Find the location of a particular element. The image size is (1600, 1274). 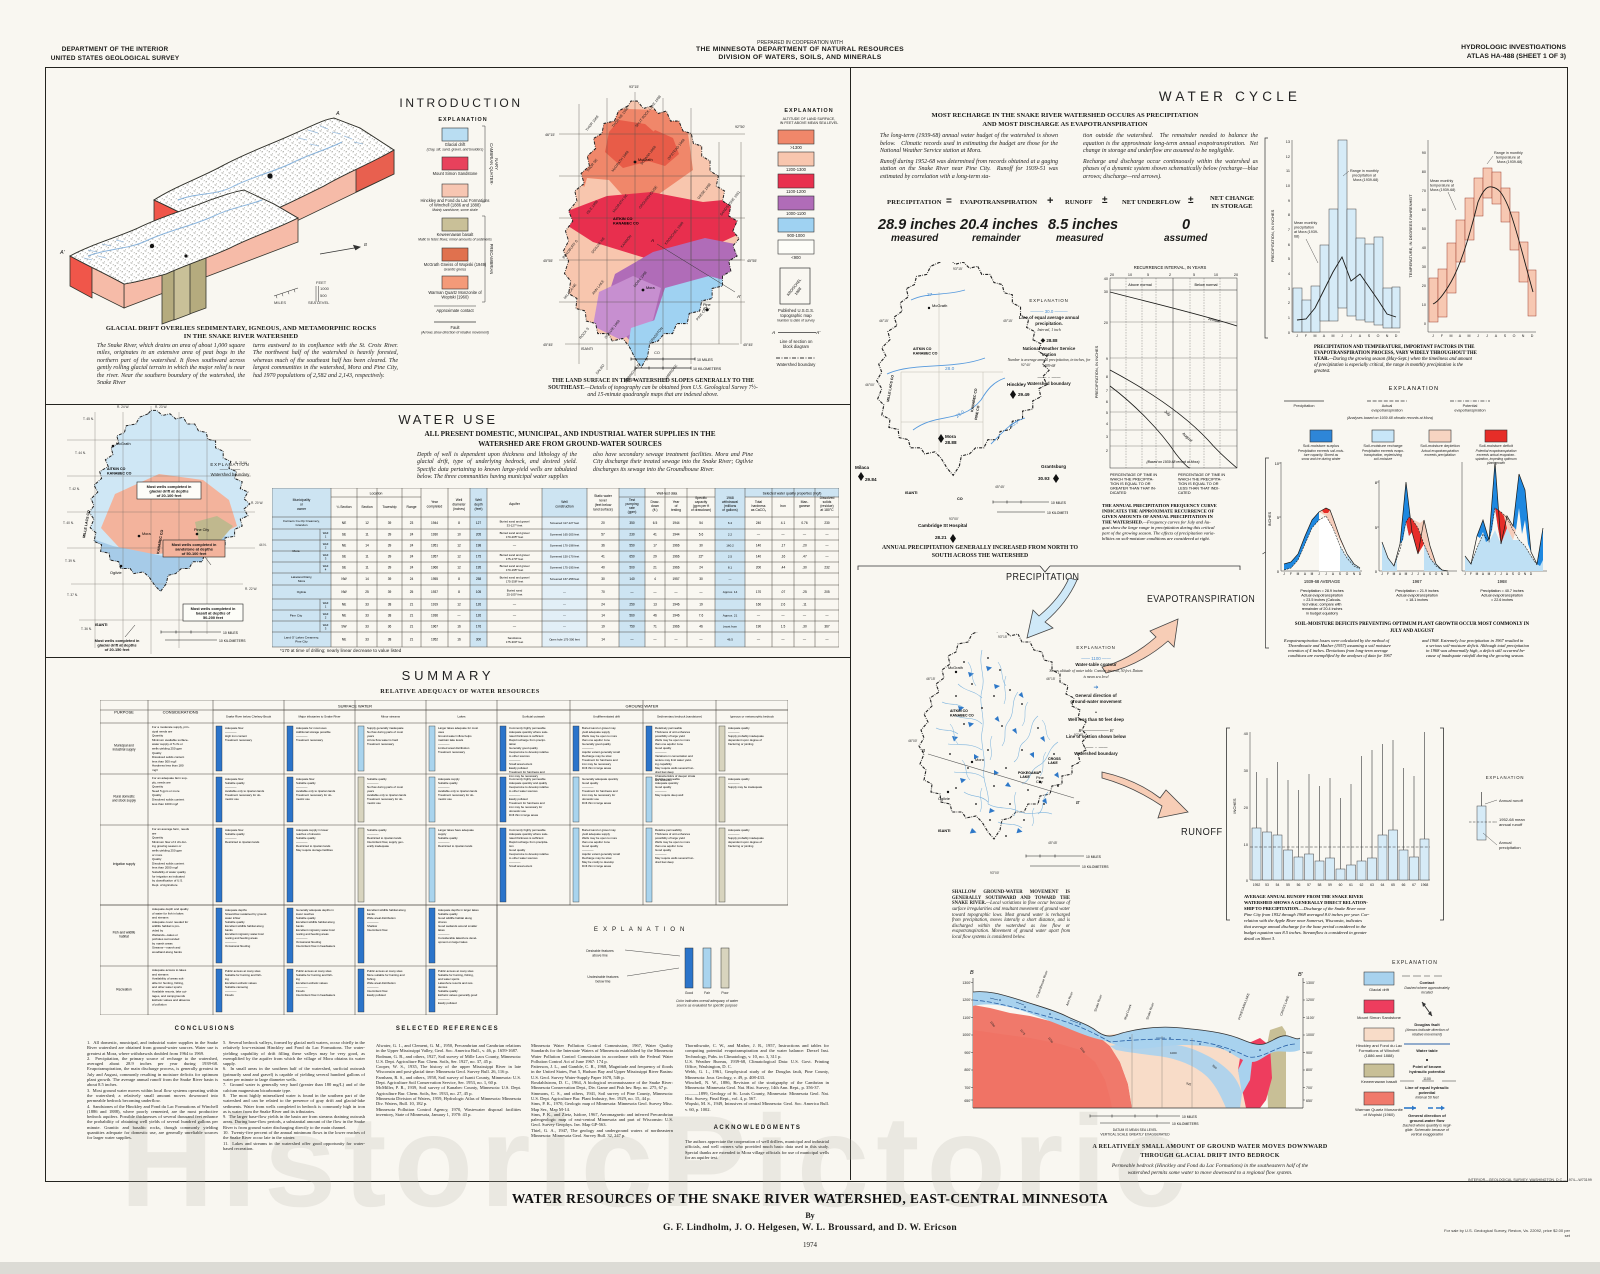

svg-text: Section is located at coordinates (366, 507).